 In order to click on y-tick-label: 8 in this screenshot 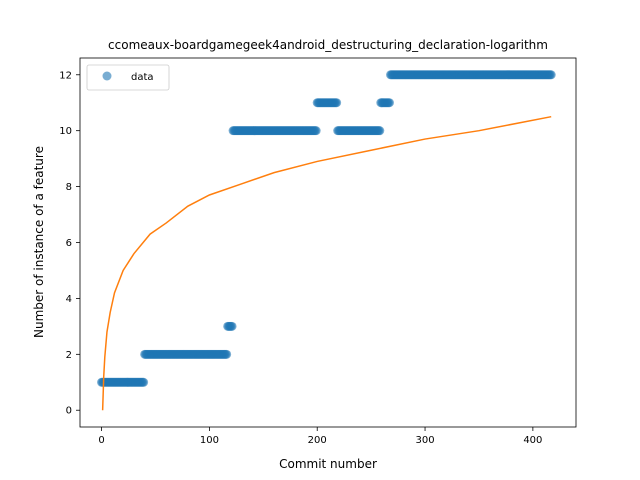, I will do `click(69, 187)`.